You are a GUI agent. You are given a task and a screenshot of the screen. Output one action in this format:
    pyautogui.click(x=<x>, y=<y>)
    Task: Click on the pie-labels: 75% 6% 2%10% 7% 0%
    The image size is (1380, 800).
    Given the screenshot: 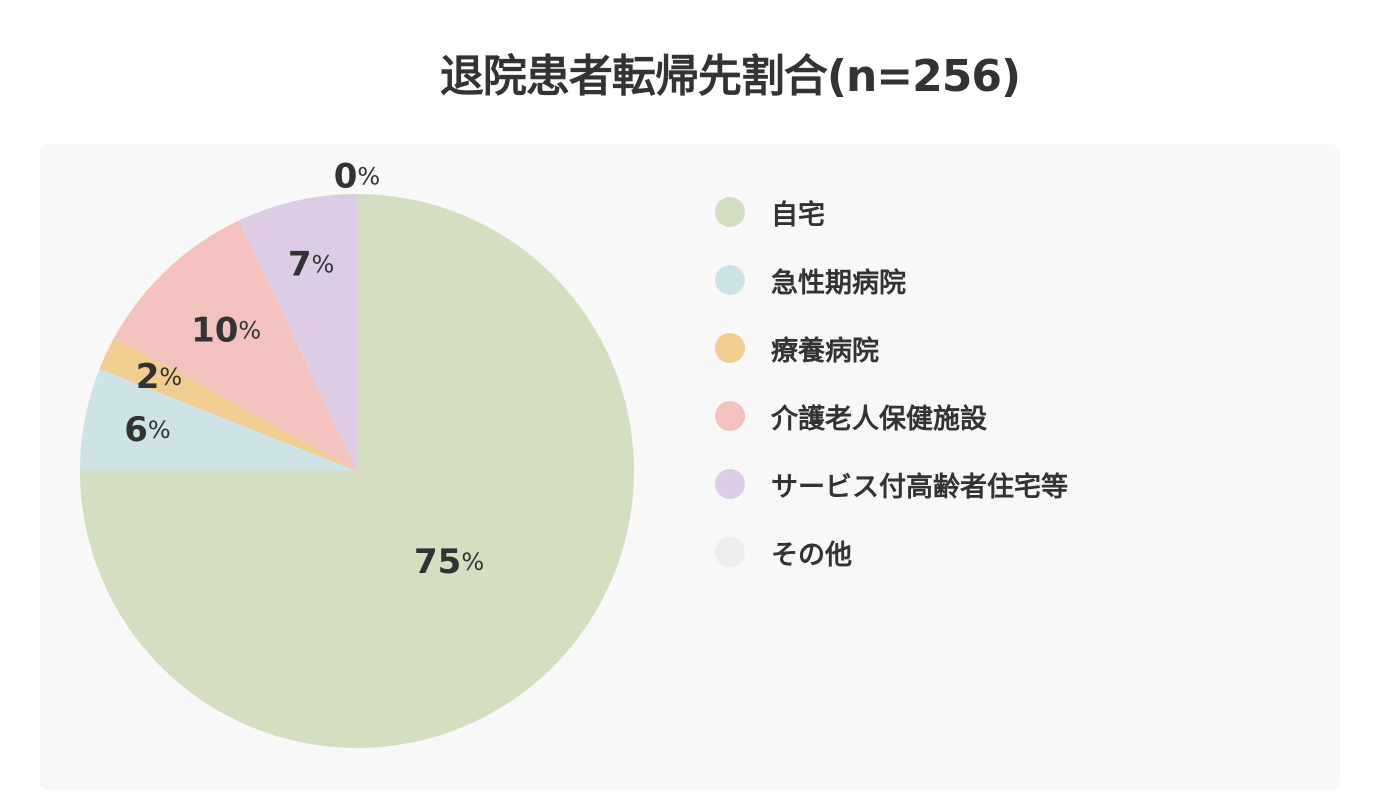 What is the action you would take?
    pyautogui.click(x=304, y=369)
    